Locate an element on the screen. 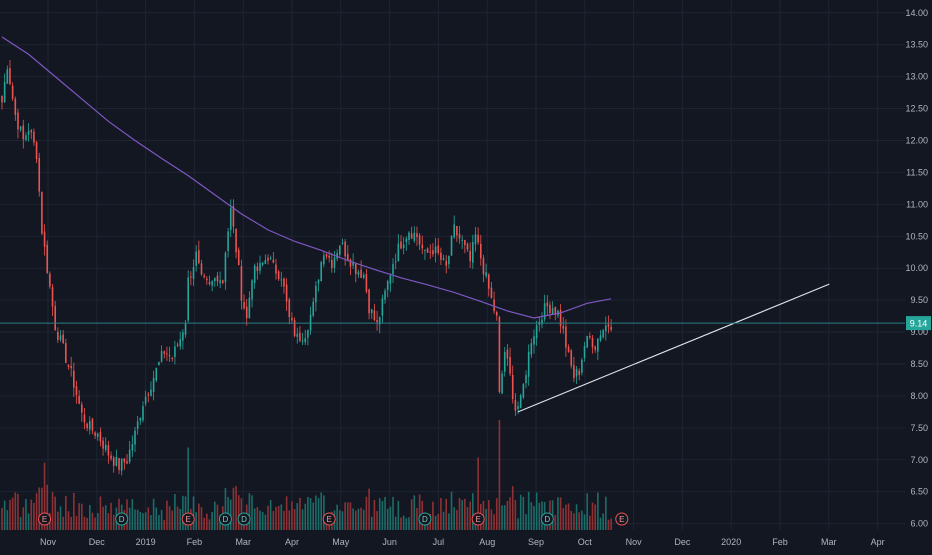 The width and height of the screenshot is (932, 555). price-tick-label: 9.50 is located at coordinates (919, 300).